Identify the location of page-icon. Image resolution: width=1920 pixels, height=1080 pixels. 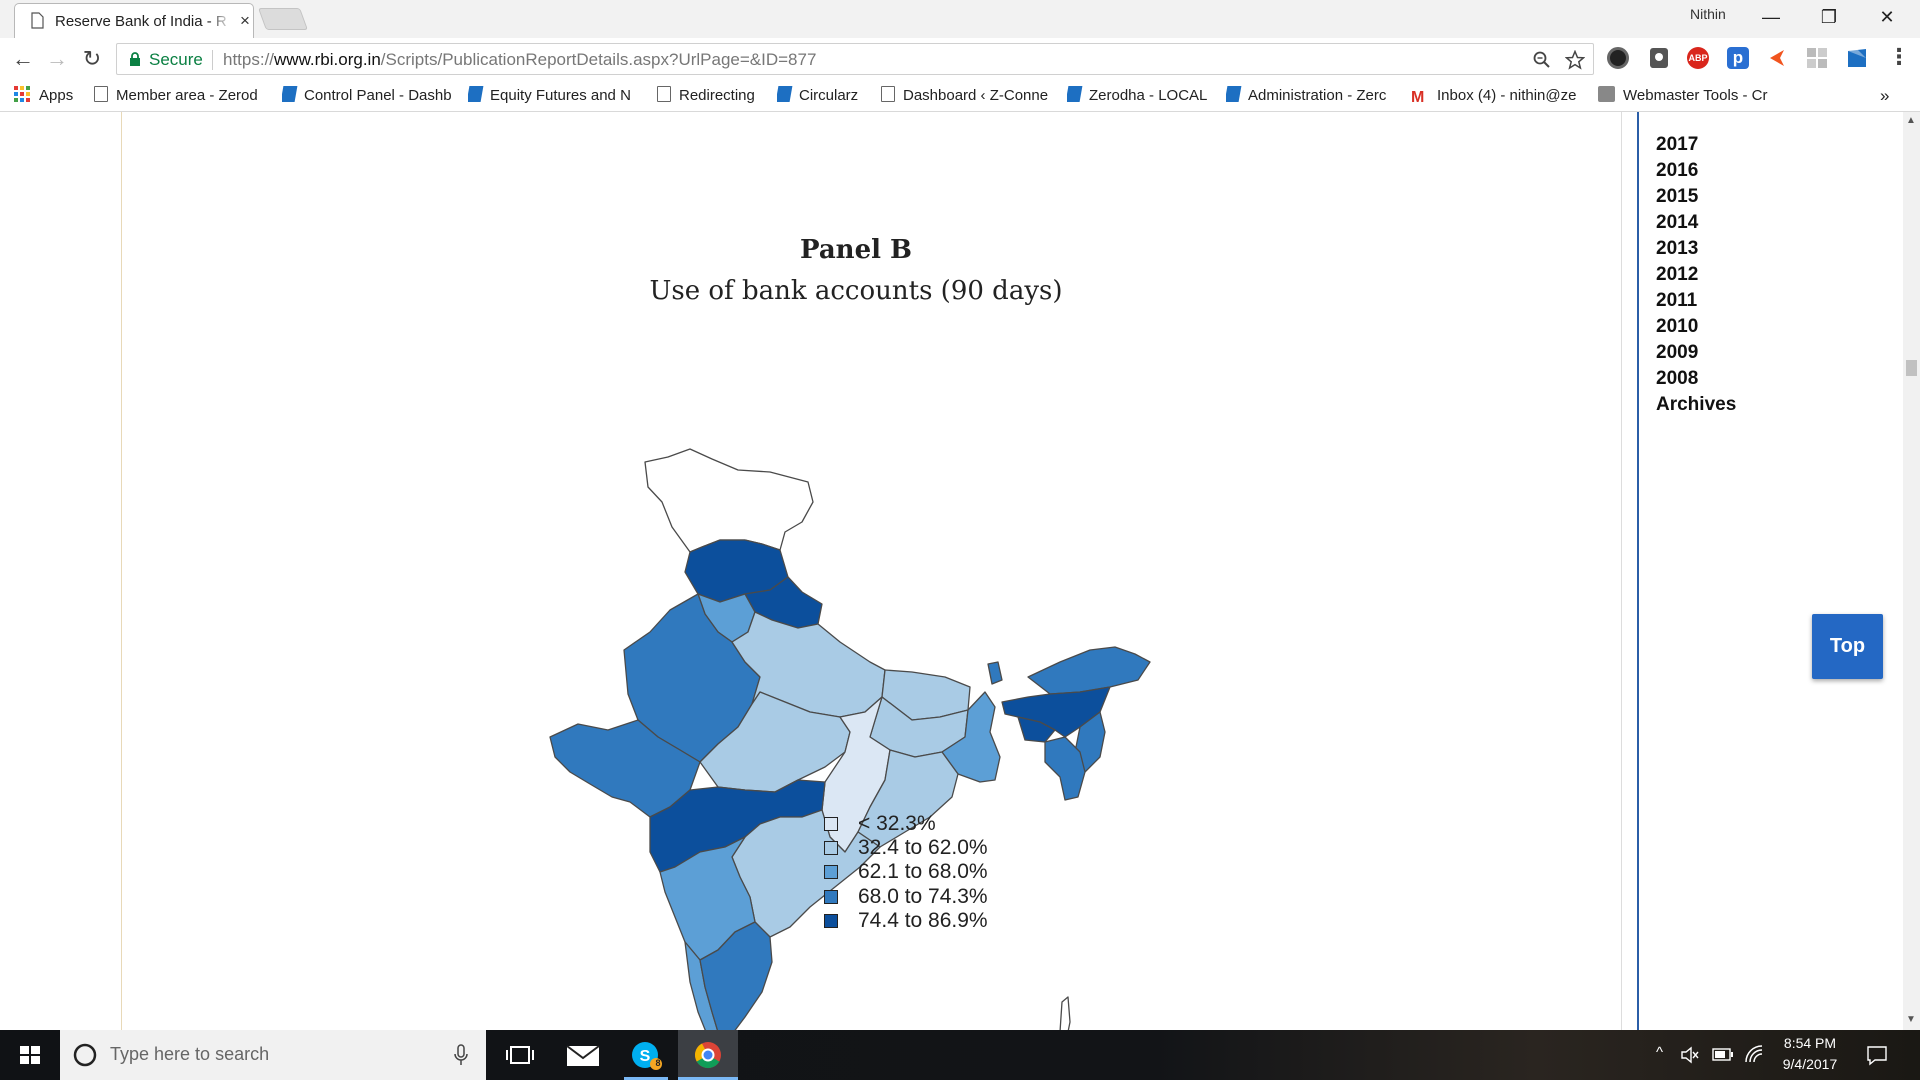
(37, 20).